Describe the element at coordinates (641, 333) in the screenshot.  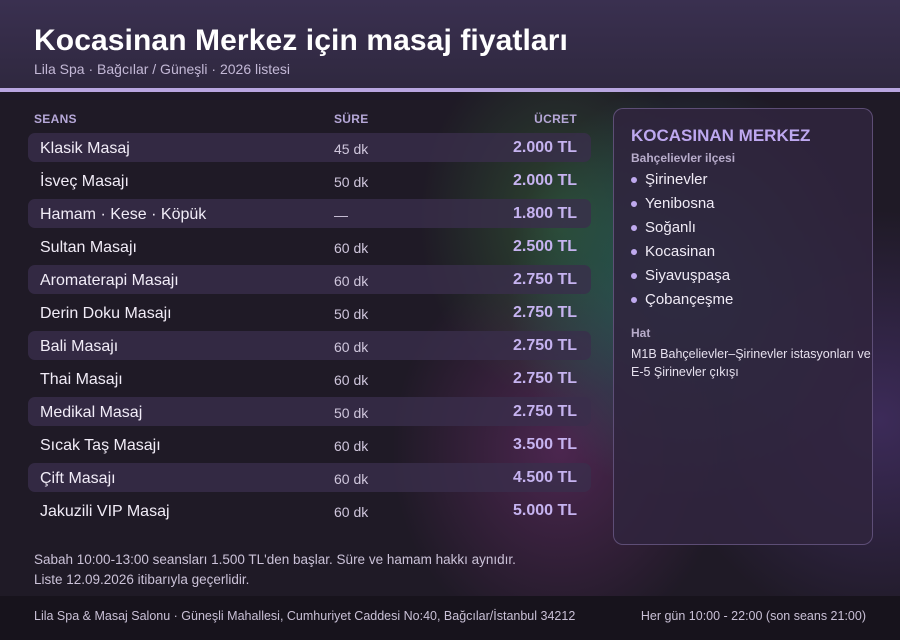
I see `transit-heading: Hat` at that location.